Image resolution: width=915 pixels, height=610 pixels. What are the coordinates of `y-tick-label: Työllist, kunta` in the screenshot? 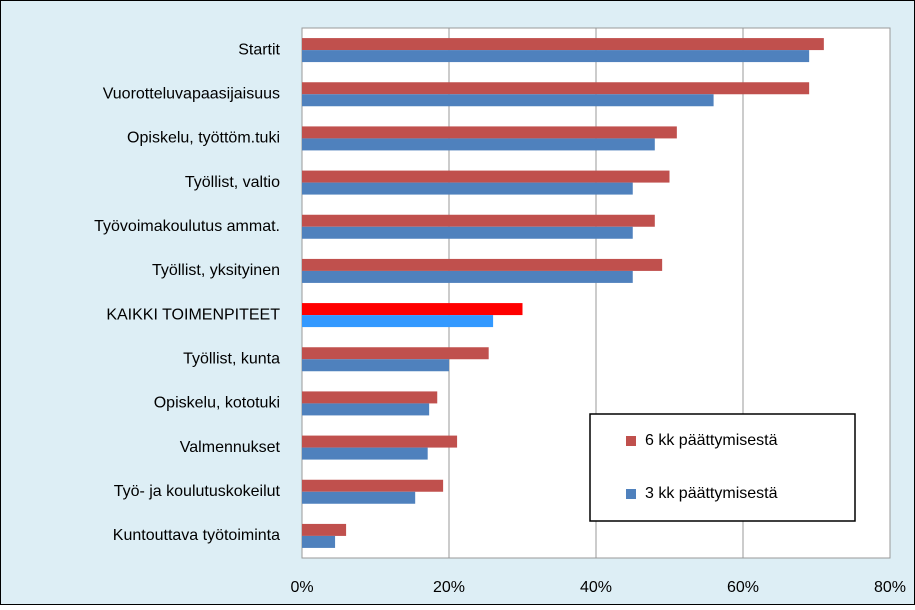 It's located at (231, 358).